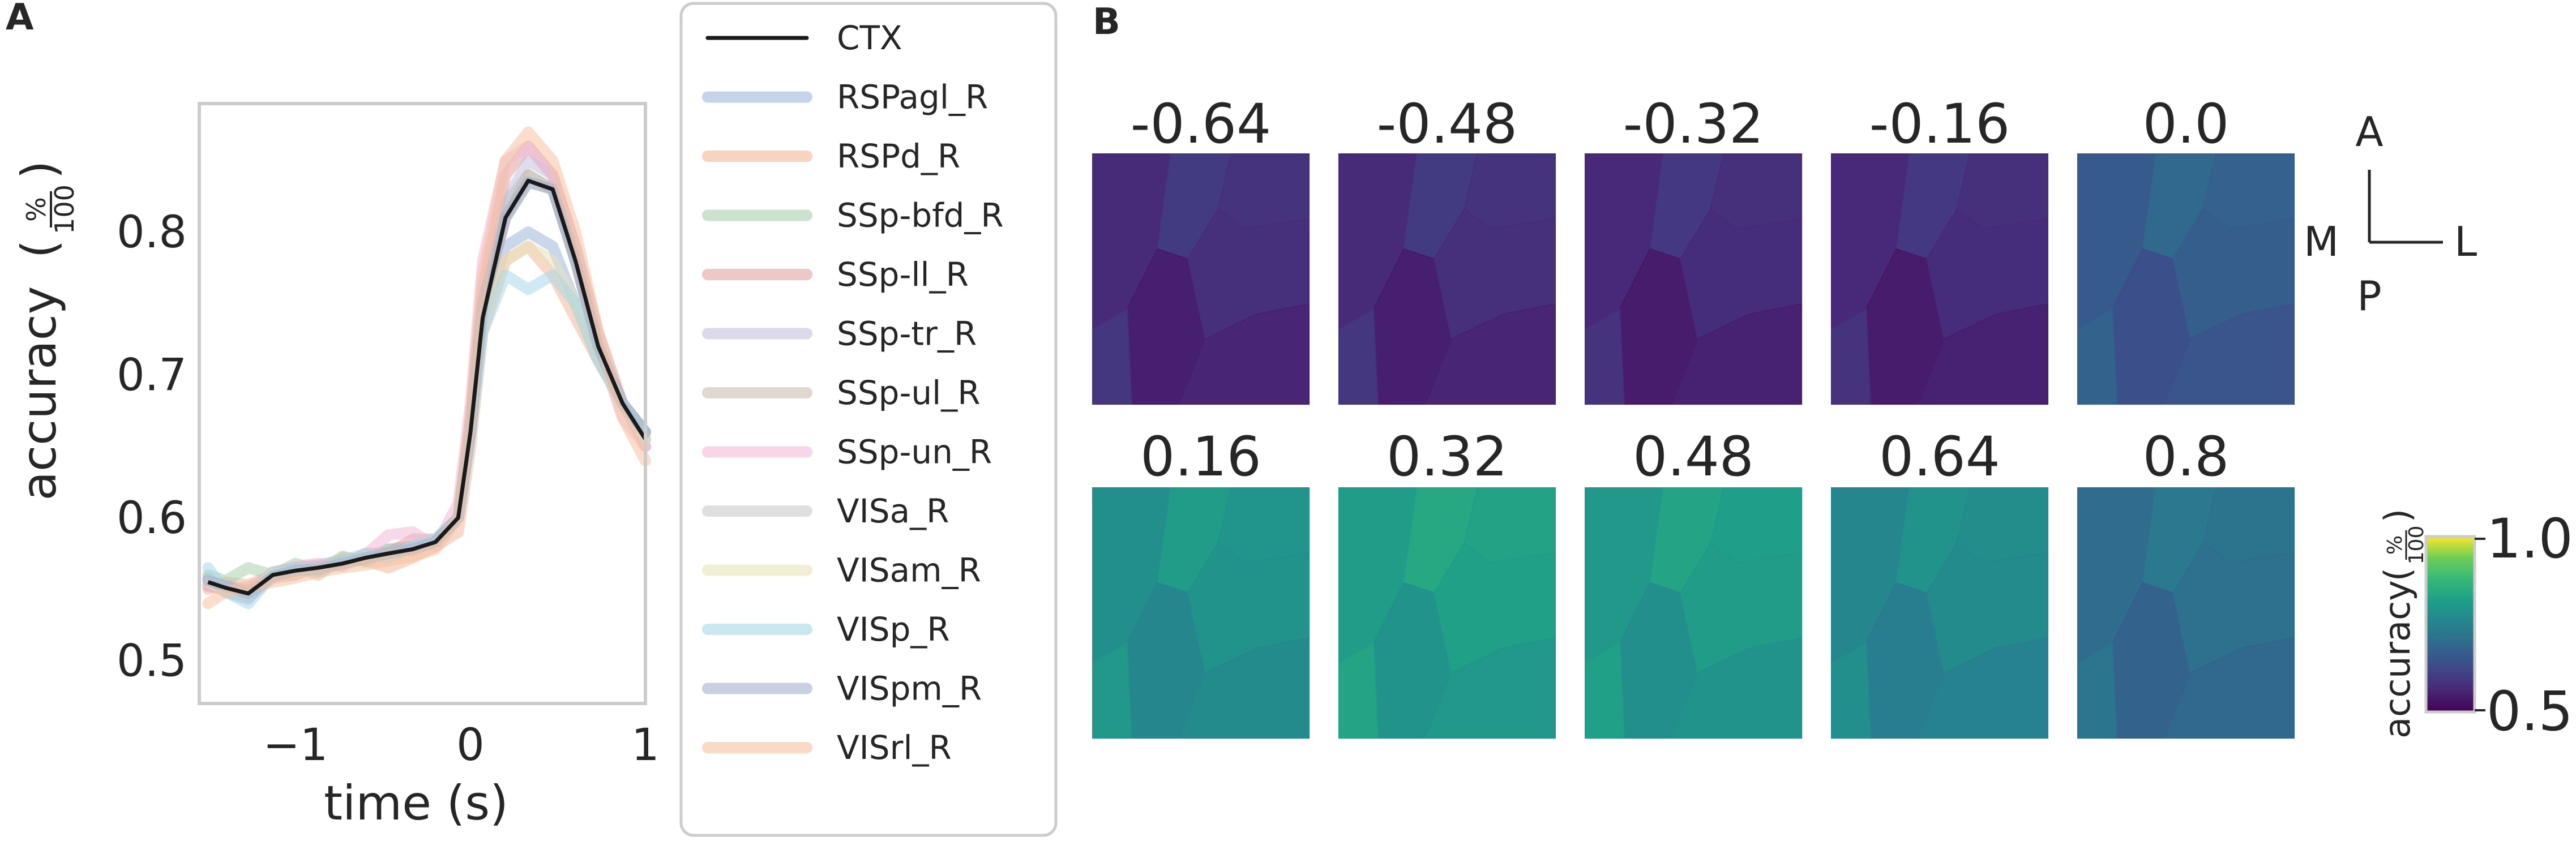  What do you see at coordinates (1447, 124) in the screenshot?
I see `map-time-label: -0.48` at bounding box center [1447, 124].